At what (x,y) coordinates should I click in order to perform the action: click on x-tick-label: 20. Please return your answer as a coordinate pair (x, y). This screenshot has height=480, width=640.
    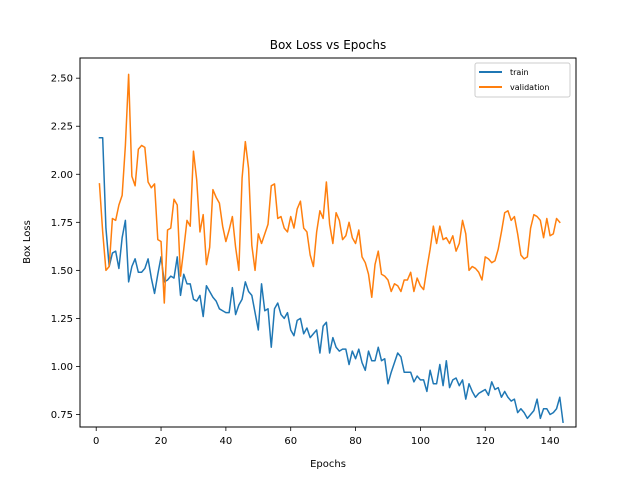
    Looking at the image, I should click on (161, 441).